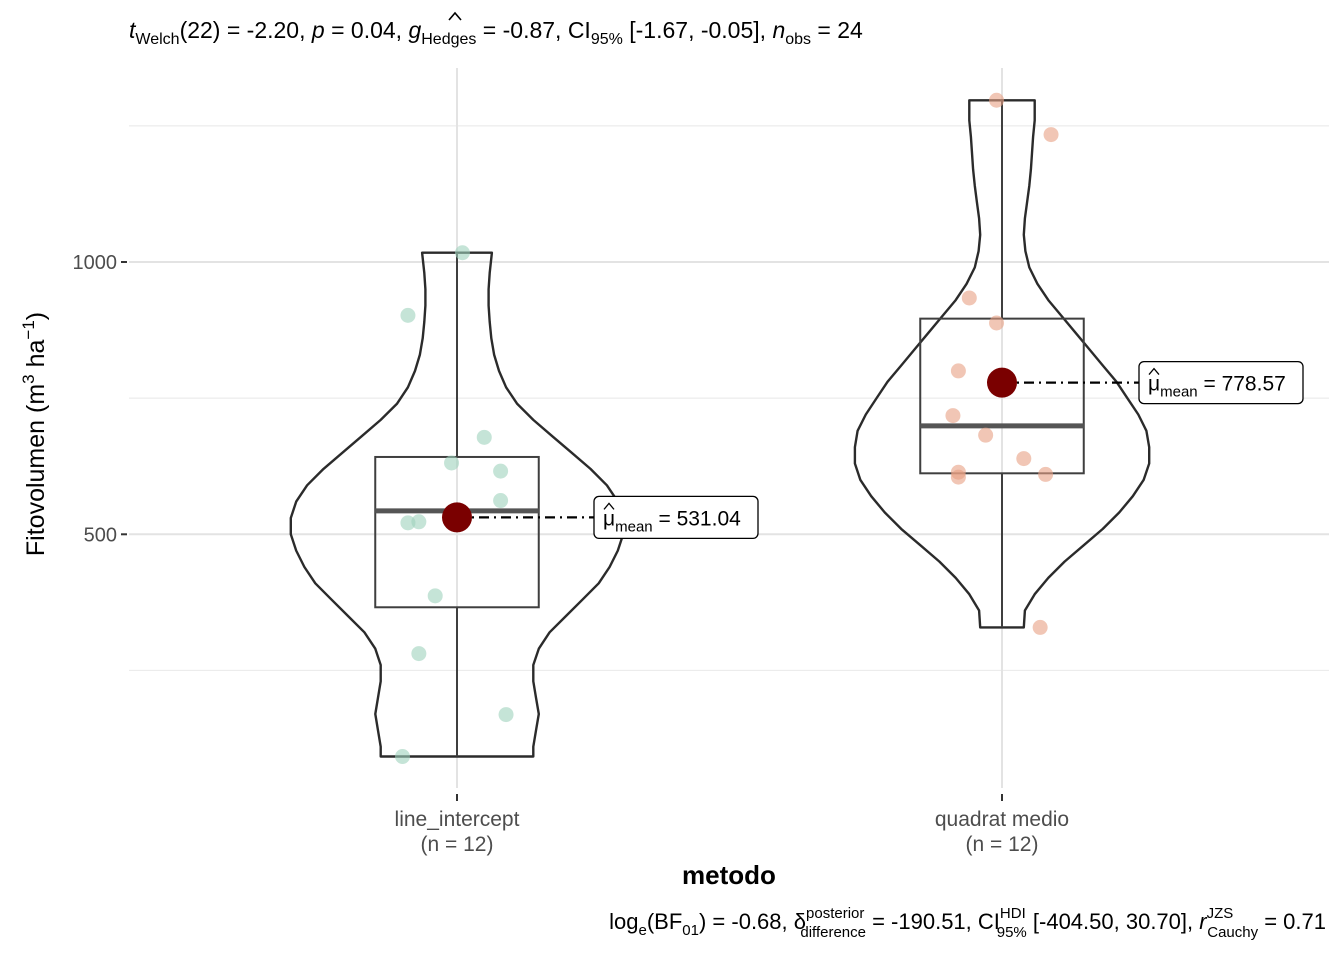 This screenshot has height=960, width=1344. What do you see at coordinates (34, 434) in the screenshot?
I see `y-axis-label: Fitovolumen (m3 ha−1)` at bounding box center [34, 434].